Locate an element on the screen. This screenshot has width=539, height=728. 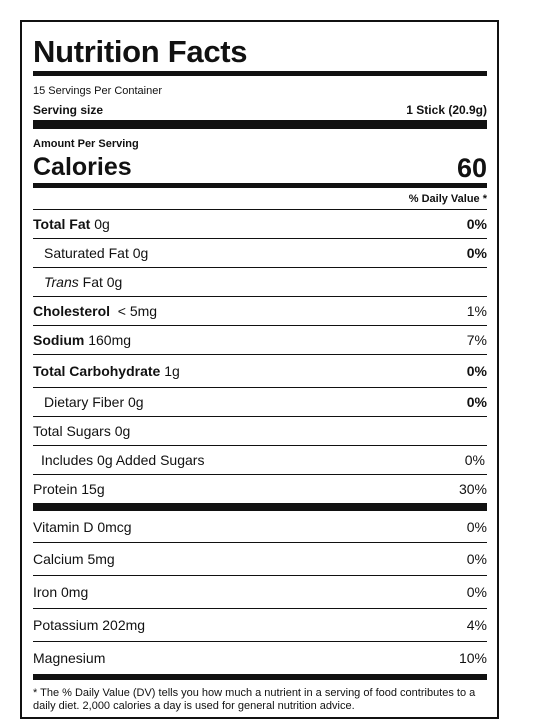
nutrient-row-cholesterol: Cholesterol < 5mg 1% is located at coordinates (260, 311).